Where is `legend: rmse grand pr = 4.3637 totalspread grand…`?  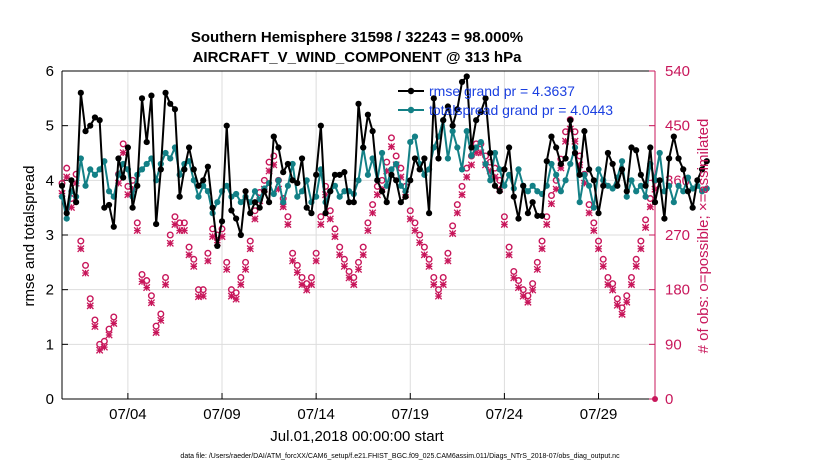 legend: rmse grand pr = 4.3637 totalspread grand… is located at coordinates (505, 100).